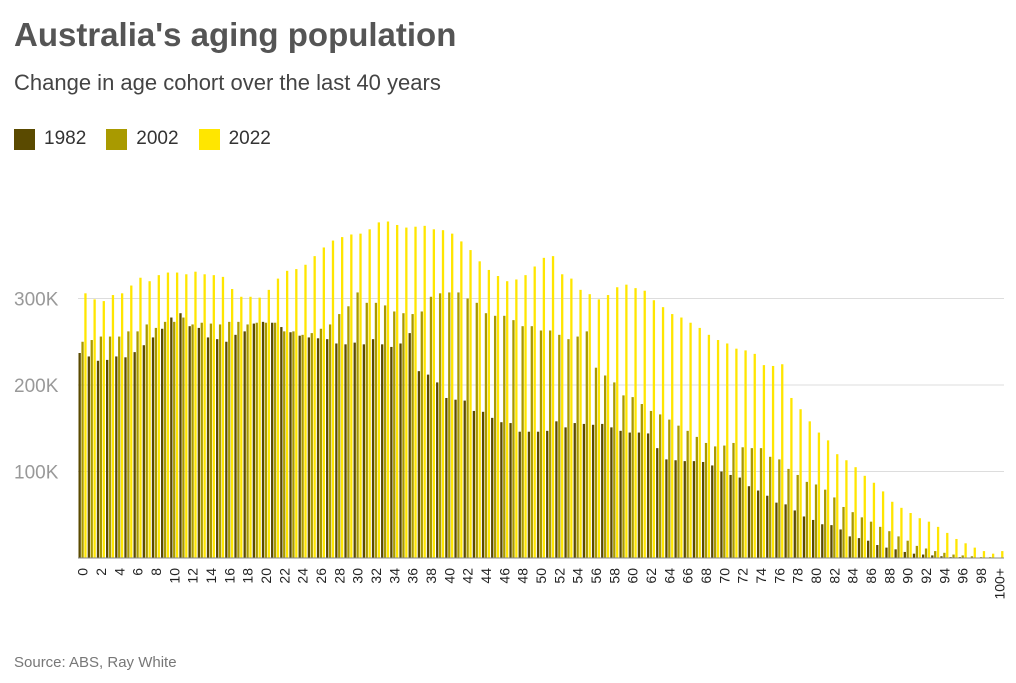 Image resolution: width=1016 pixels, height=683 pixels. Describe the element at coordinates (303, 576) in the screenshot. I see `x-tick-label: 24` at that location.